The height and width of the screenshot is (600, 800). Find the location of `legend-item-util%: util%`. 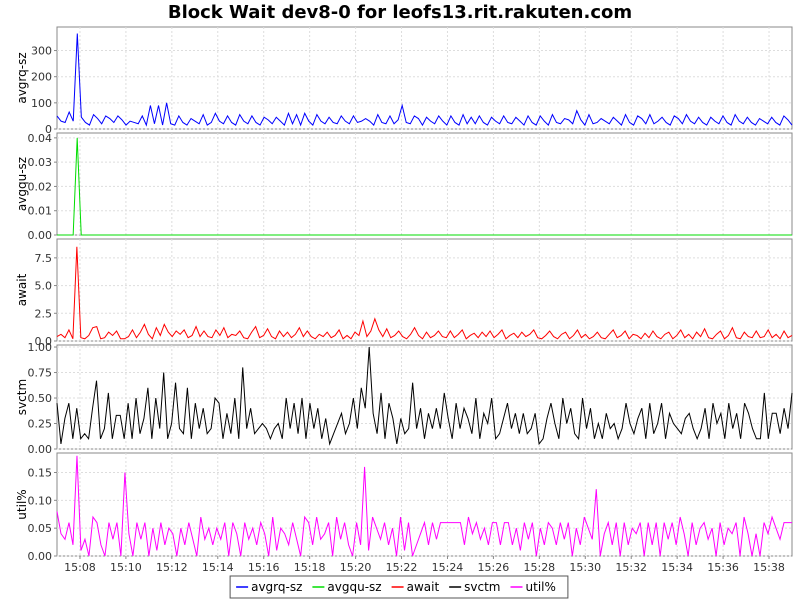

legend-item-util%: util% is located at coordinates (533, 587).